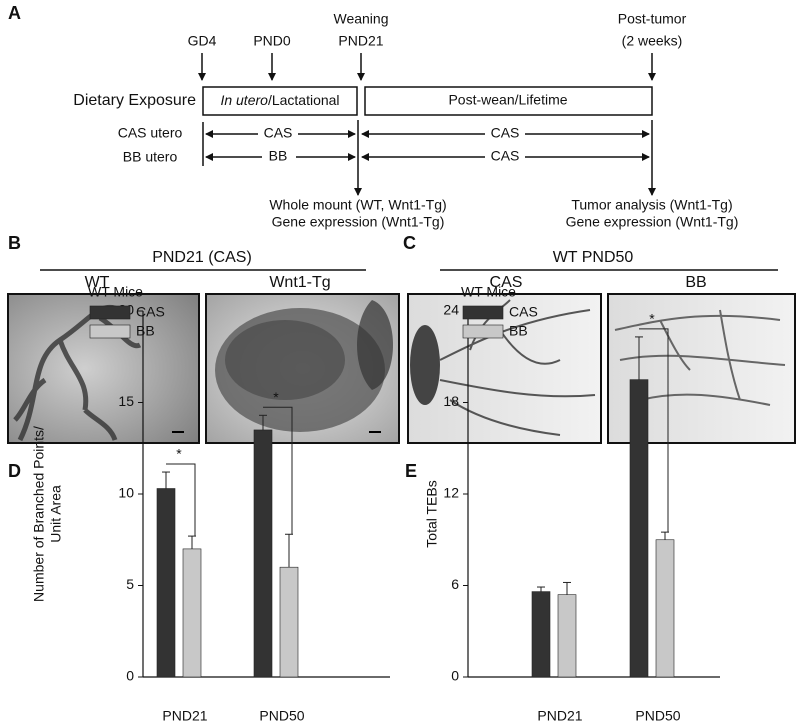  What do you see at coordinates (593, 257) in the screenshot?
I see `panel-title: WT PND50` at bounding box center [593, 257].